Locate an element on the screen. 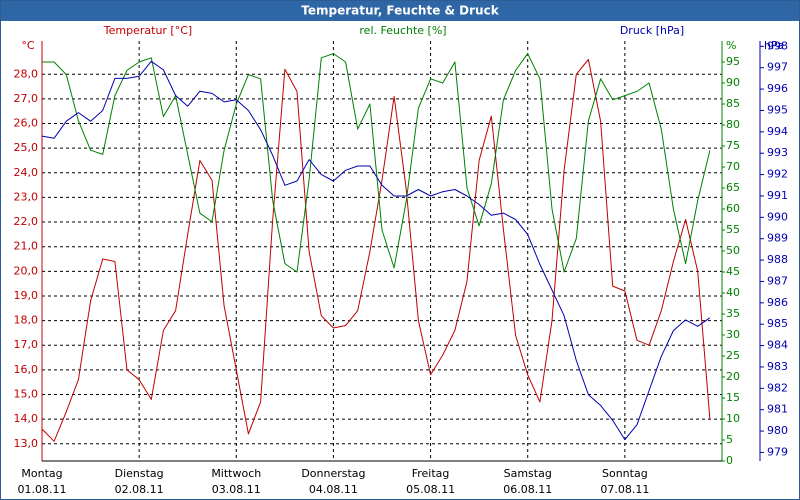 This screenshot has width=800, height=500. x-tick-label: Freitag is located at coordinates (431, 473).